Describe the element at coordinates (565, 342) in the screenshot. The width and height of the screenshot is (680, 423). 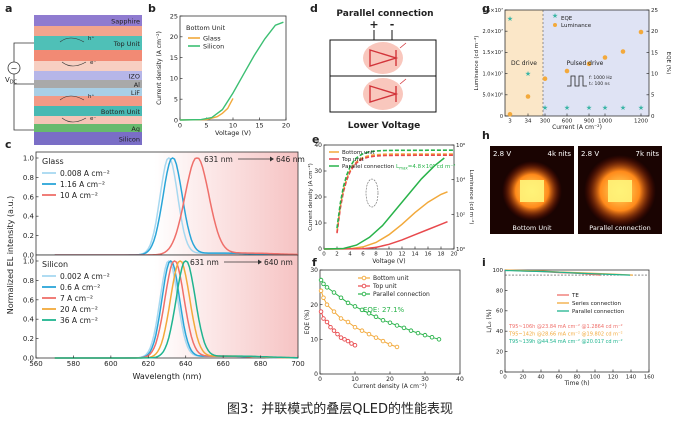
I see `panel-i-t95-label: T95~139h @44.54 mA cm⁻² @20.017 cd m⁻²` at that location.